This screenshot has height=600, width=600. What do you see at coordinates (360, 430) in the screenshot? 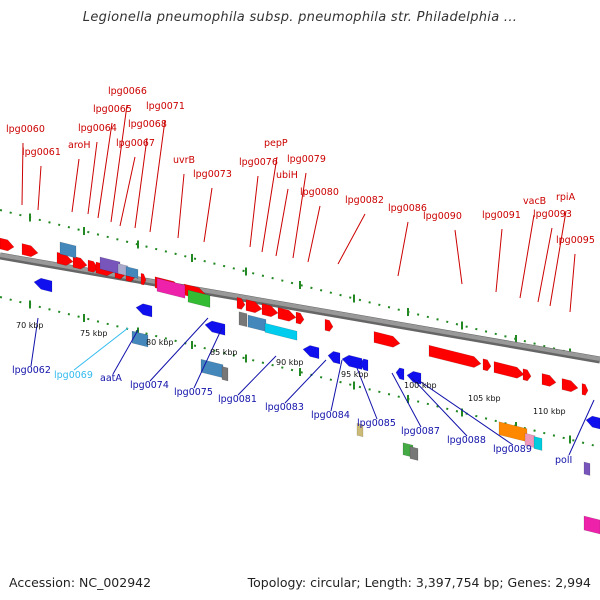
I see `gene-box-khaki` at bounding box center [360, 430].